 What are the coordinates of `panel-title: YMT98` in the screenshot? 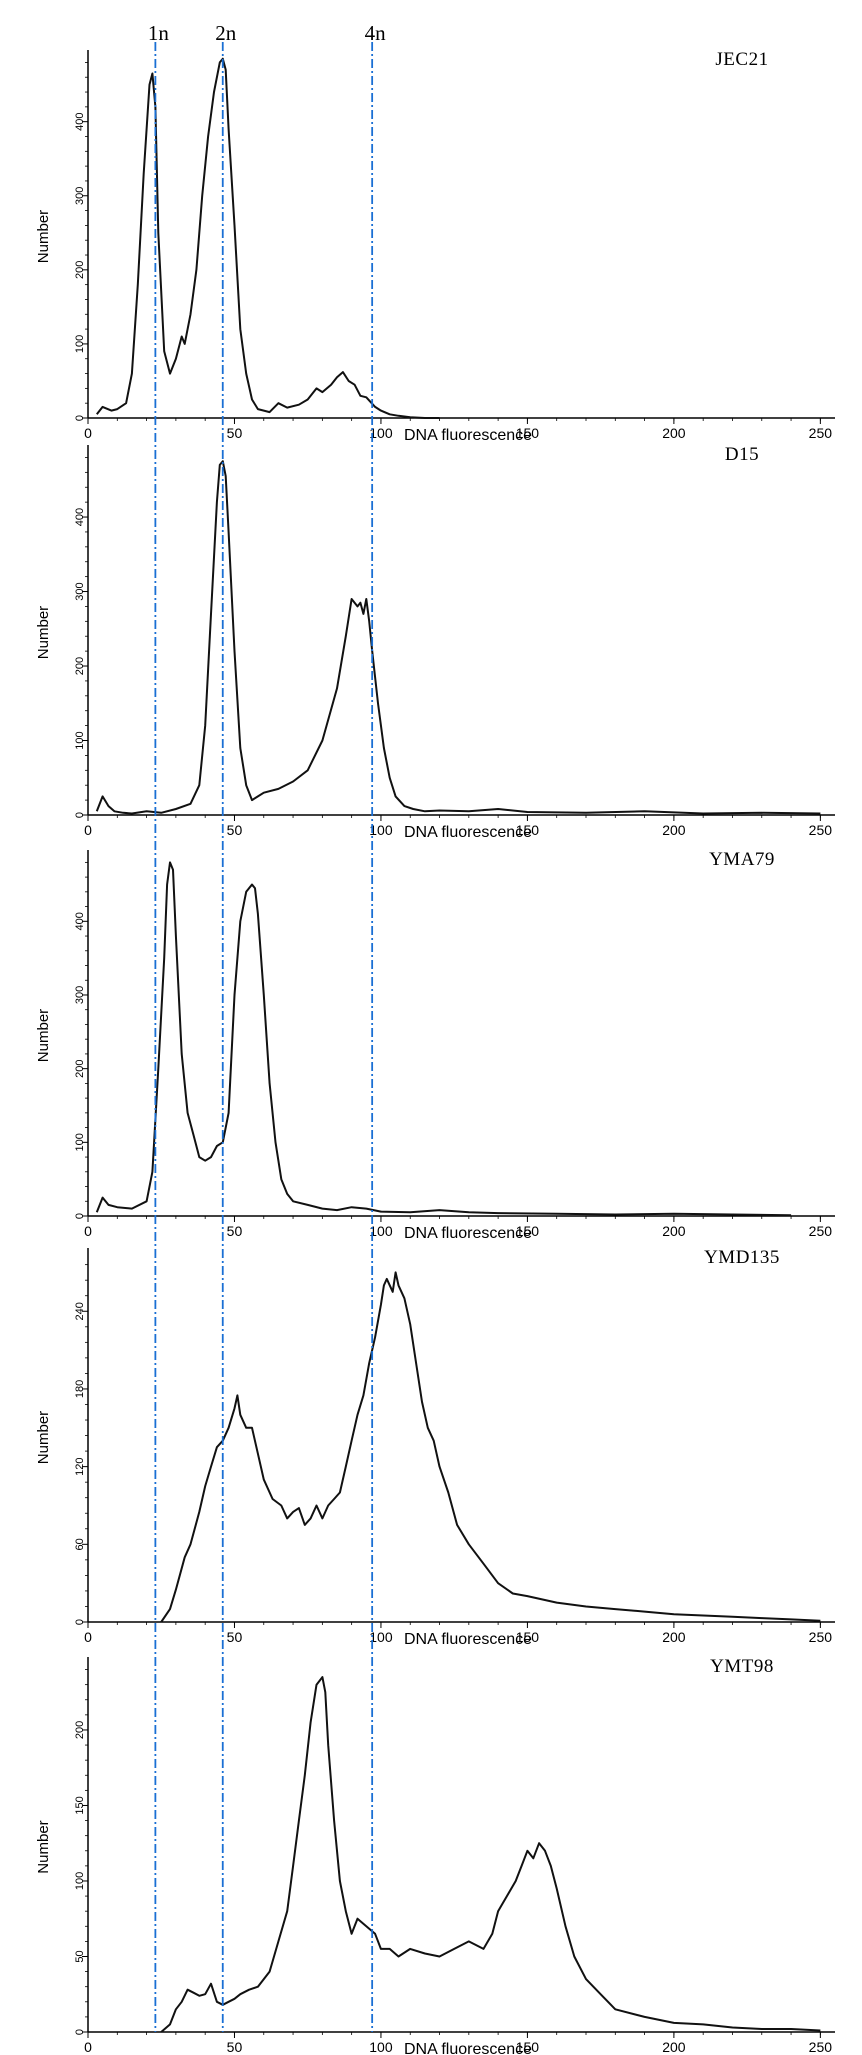 It's located at (742, 1666).